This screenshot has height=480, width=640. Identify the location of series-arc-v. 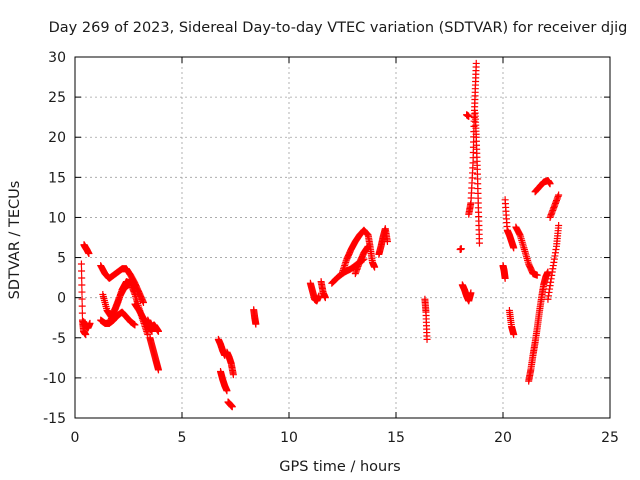
(511, 323).